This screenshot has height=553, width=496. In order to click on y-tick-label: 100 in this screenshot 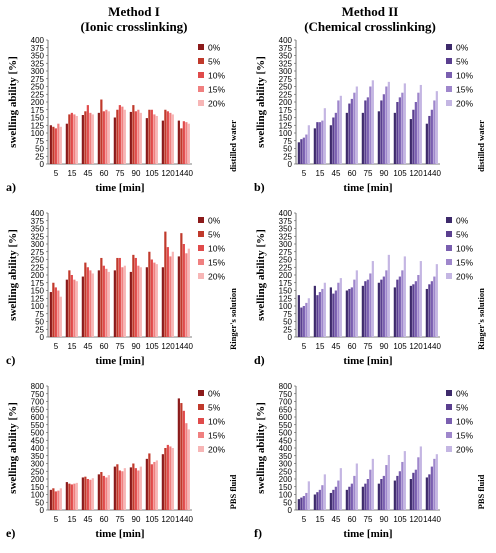, I will do `click(286, 133)`.